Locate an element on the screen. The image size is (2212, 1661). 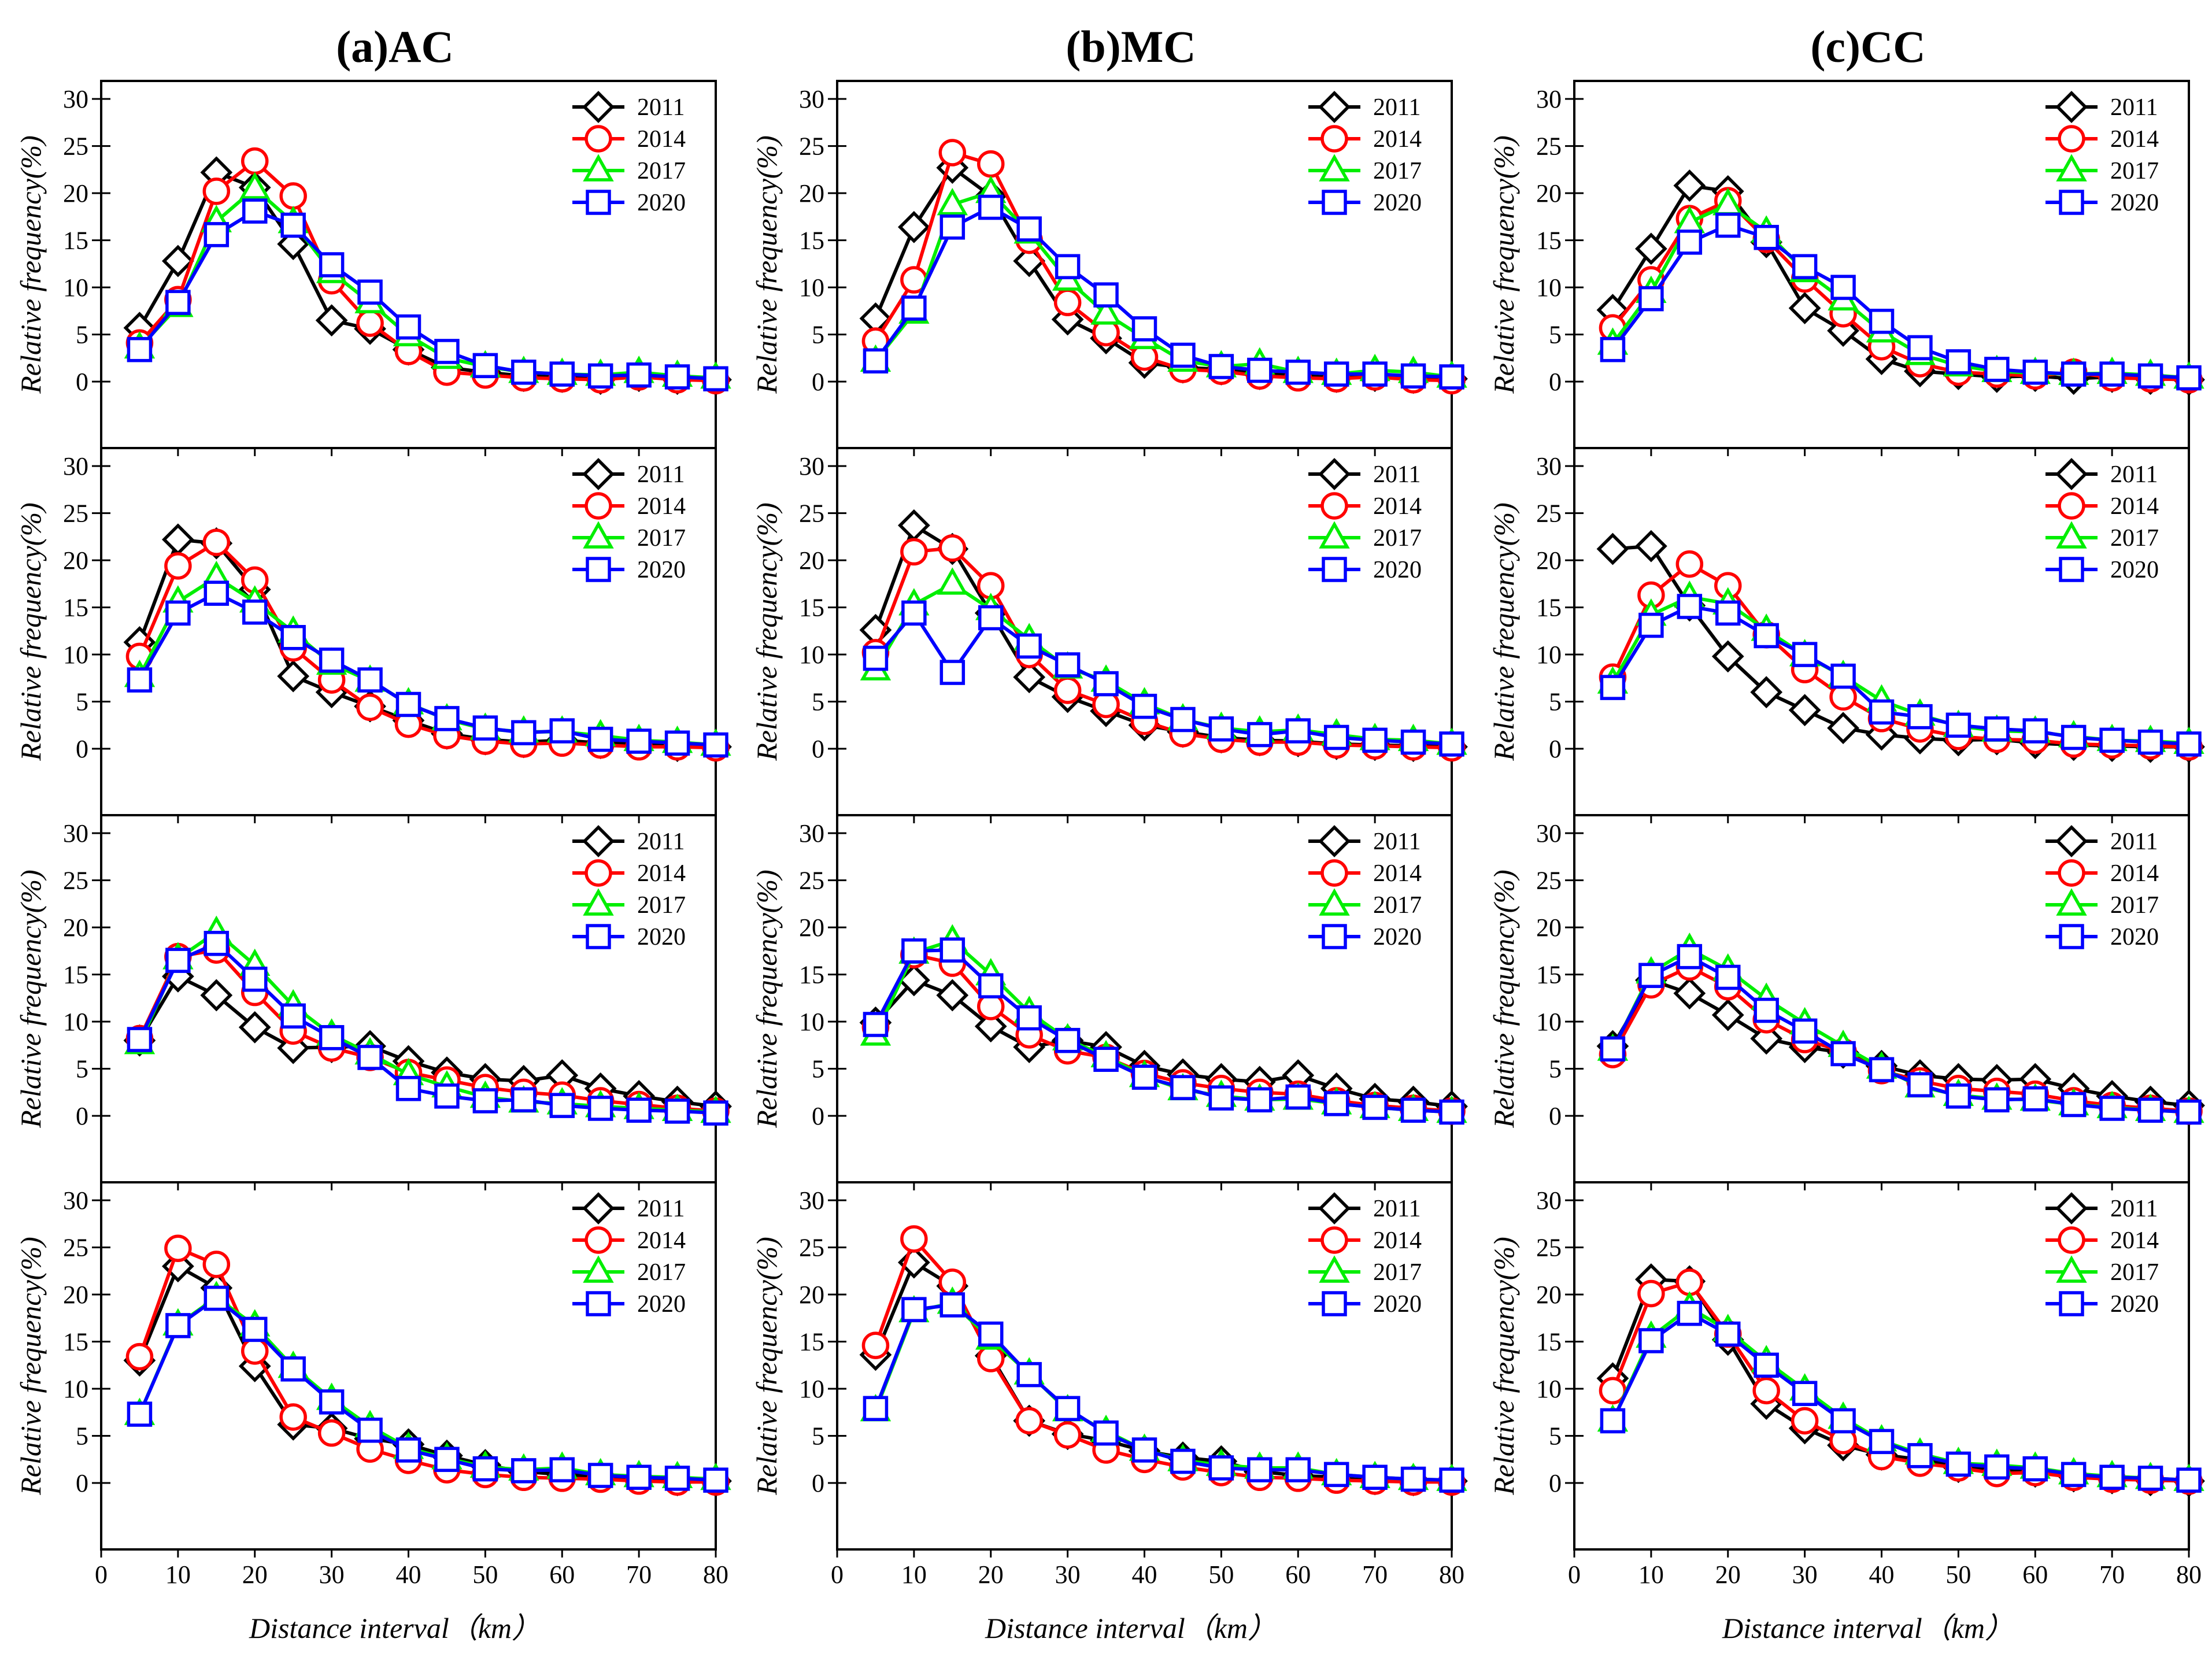
x-tick-label: 10 is located at coordinates (178, 1574).